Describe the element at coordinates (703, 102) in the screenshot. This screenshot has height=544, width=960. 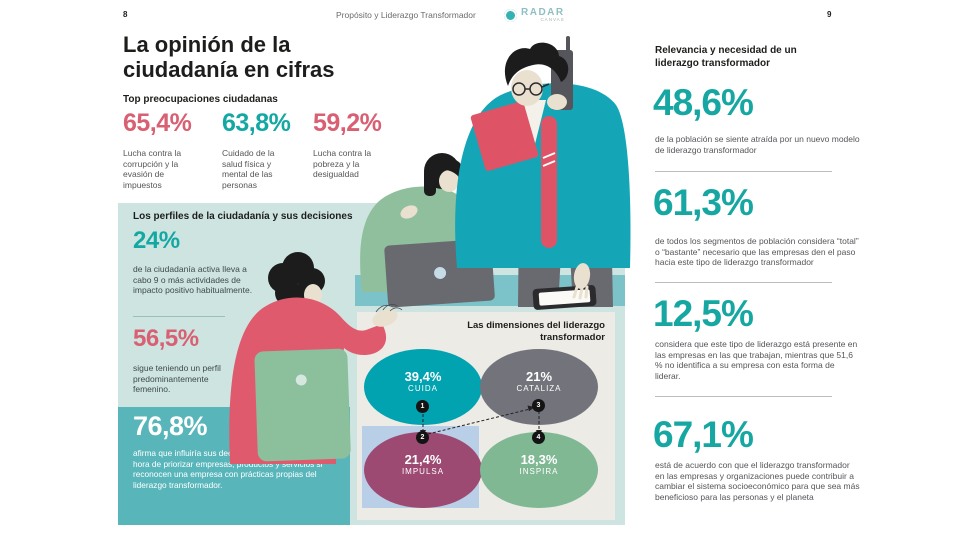
I see `right-stat-value: 48,6%` at that location.